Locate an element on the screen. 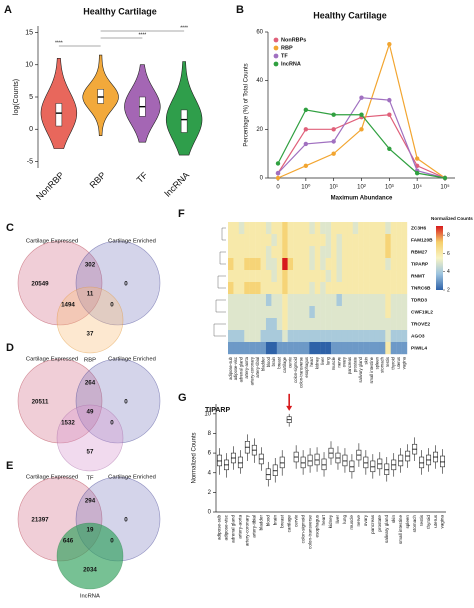  venn-count: 264 is located at coordinates (90, 383).